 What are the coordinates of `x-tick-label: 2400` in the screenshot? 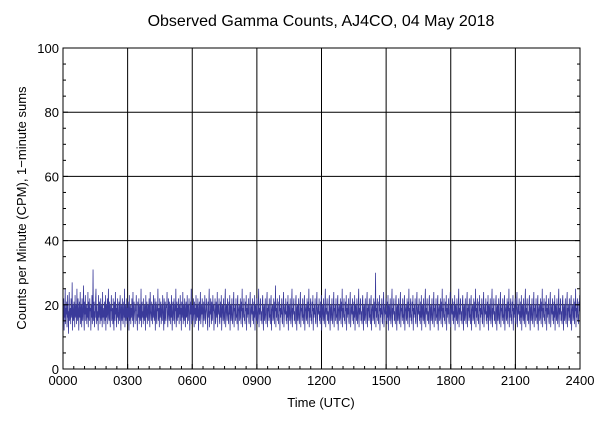 It's located at (580, 380).